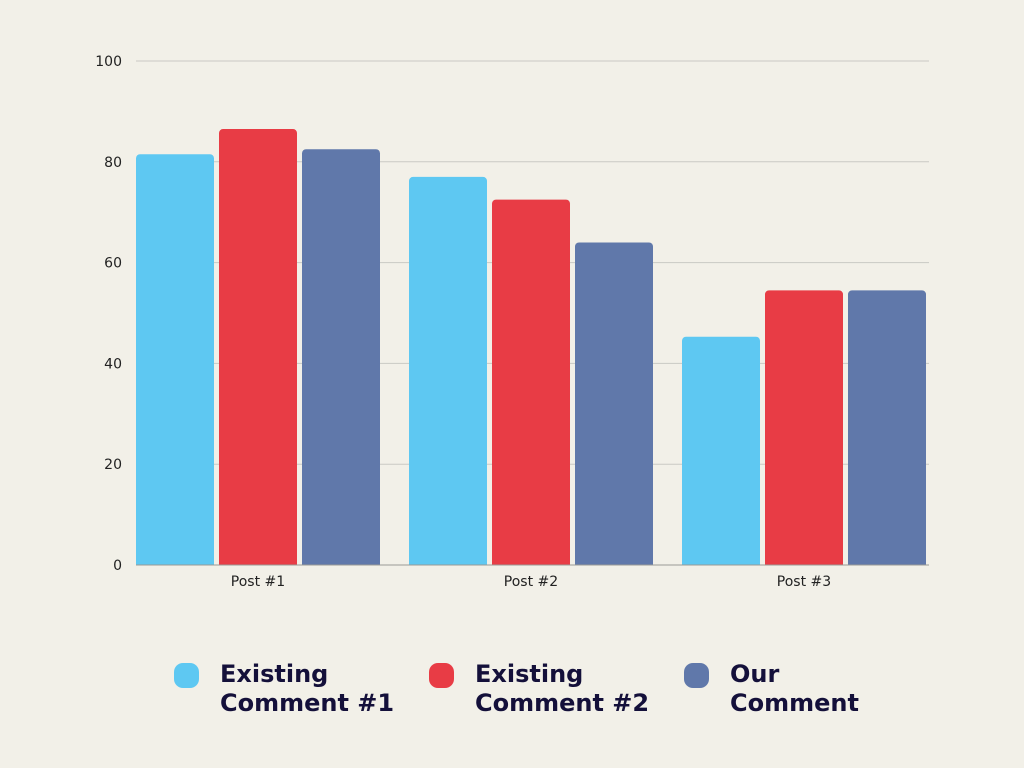 The height and width of the screenshot is (768, 1024). I want to click on x-tick-label-2: Post #2, so click(531, 582).